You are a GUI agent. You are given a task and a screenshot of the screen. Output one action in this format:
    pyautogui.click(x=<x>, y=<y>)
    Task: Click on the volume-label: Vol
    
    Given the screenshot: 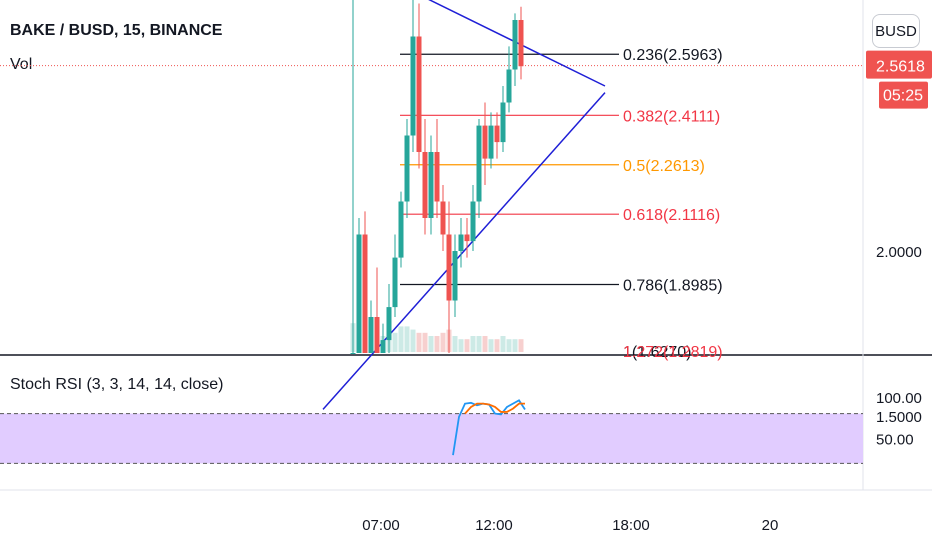 What is the action you would take?
    pyautogui.click(x=21, y=64)
    